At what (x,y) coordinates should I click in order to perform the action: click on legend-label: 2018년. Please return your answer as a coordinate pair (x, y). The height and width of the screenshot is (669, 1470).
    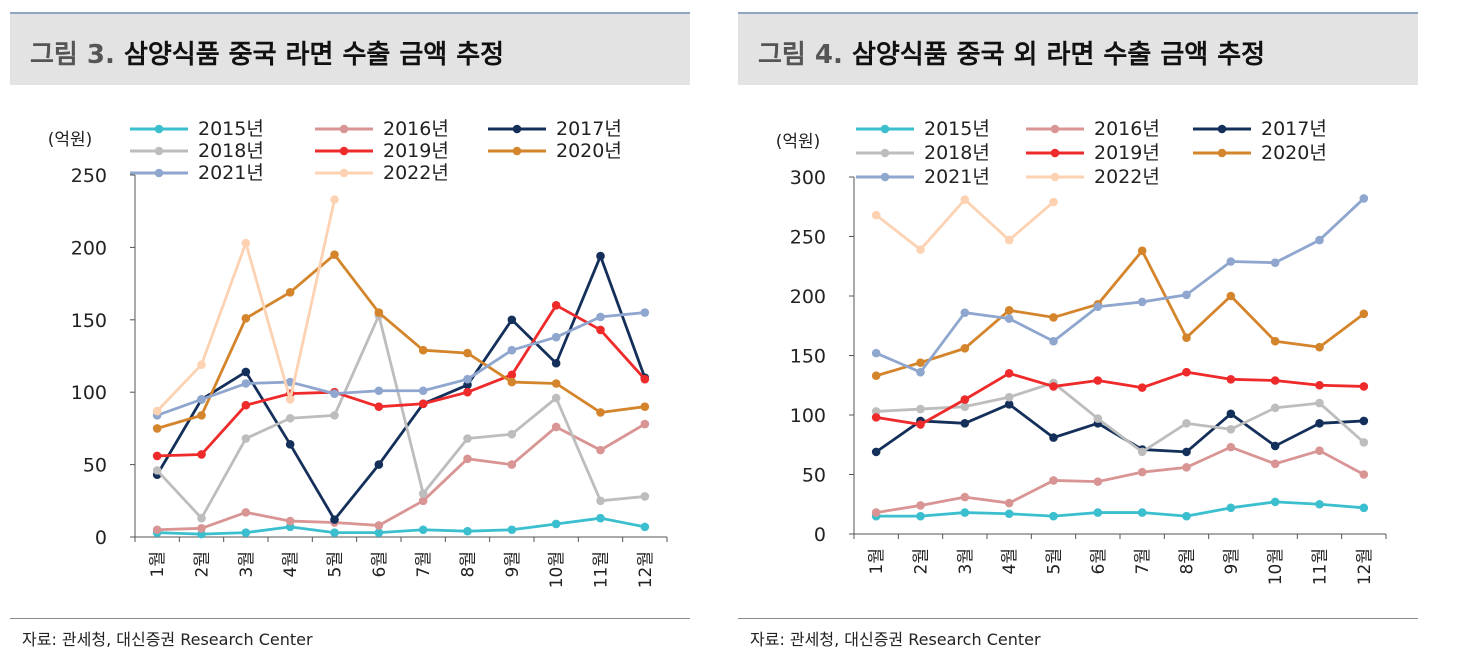
    Looking at the image, I should click on (231, 151).